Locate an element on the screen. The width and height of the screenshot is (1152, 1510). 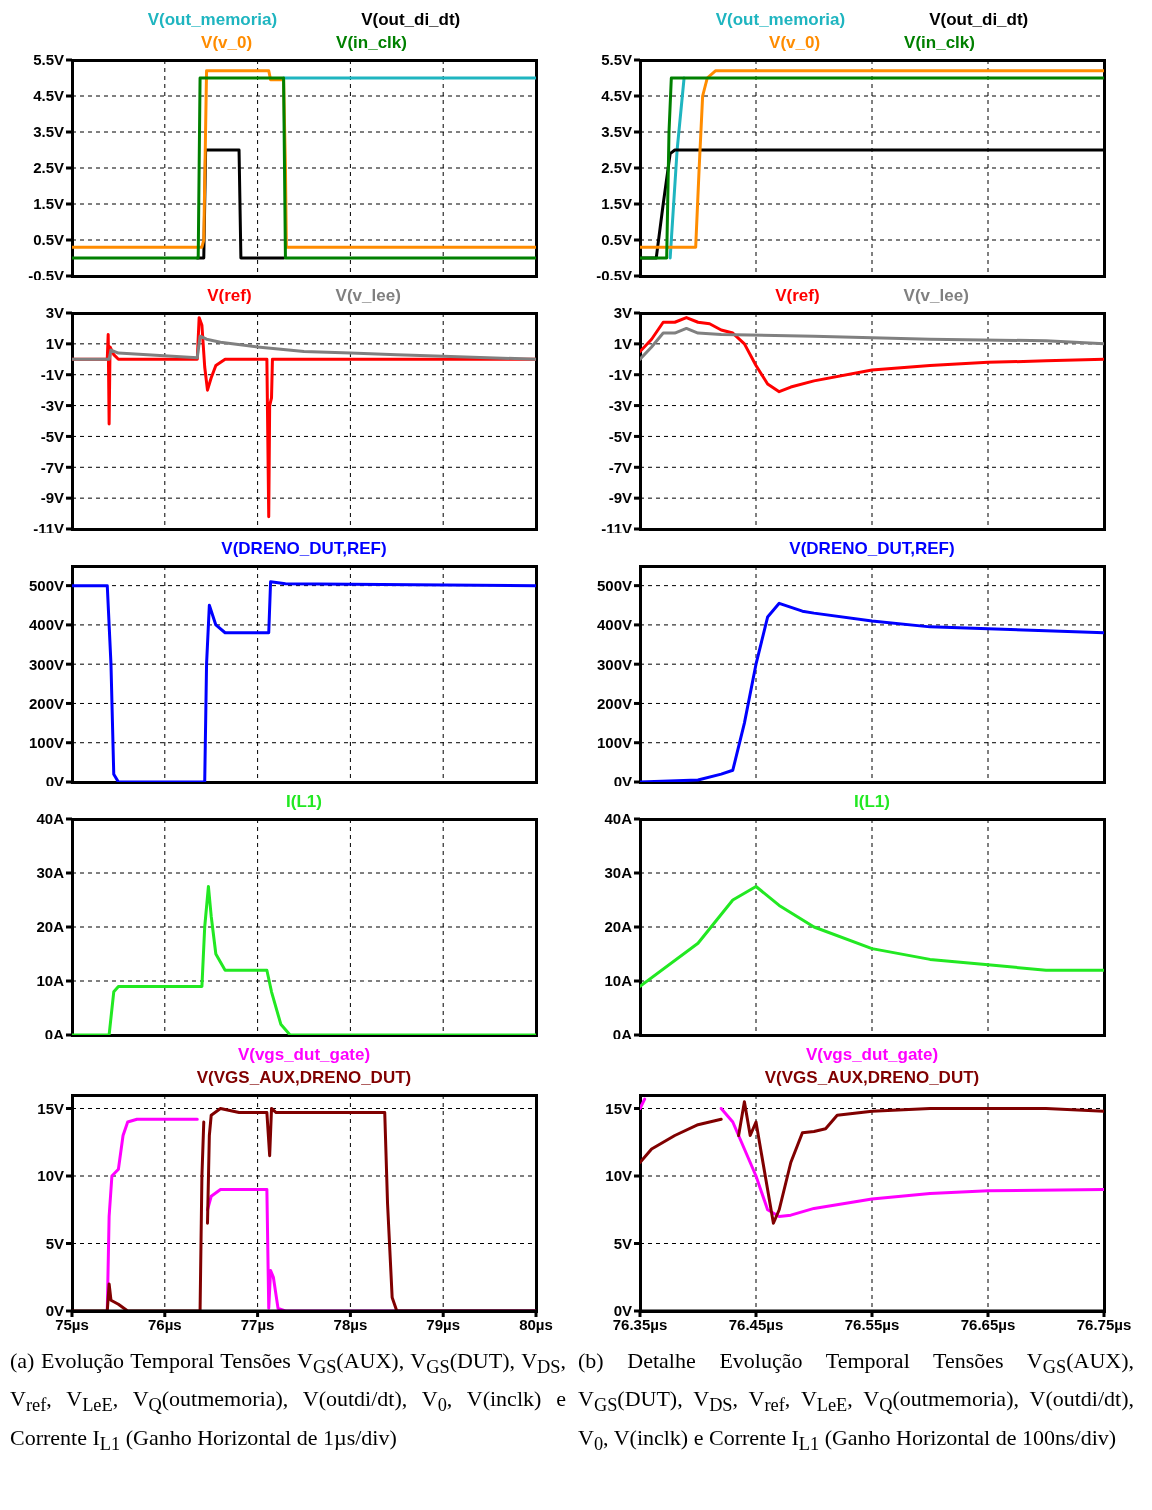
text: V(DRENO_DUT,REF) is located at coordinates (872, 549).